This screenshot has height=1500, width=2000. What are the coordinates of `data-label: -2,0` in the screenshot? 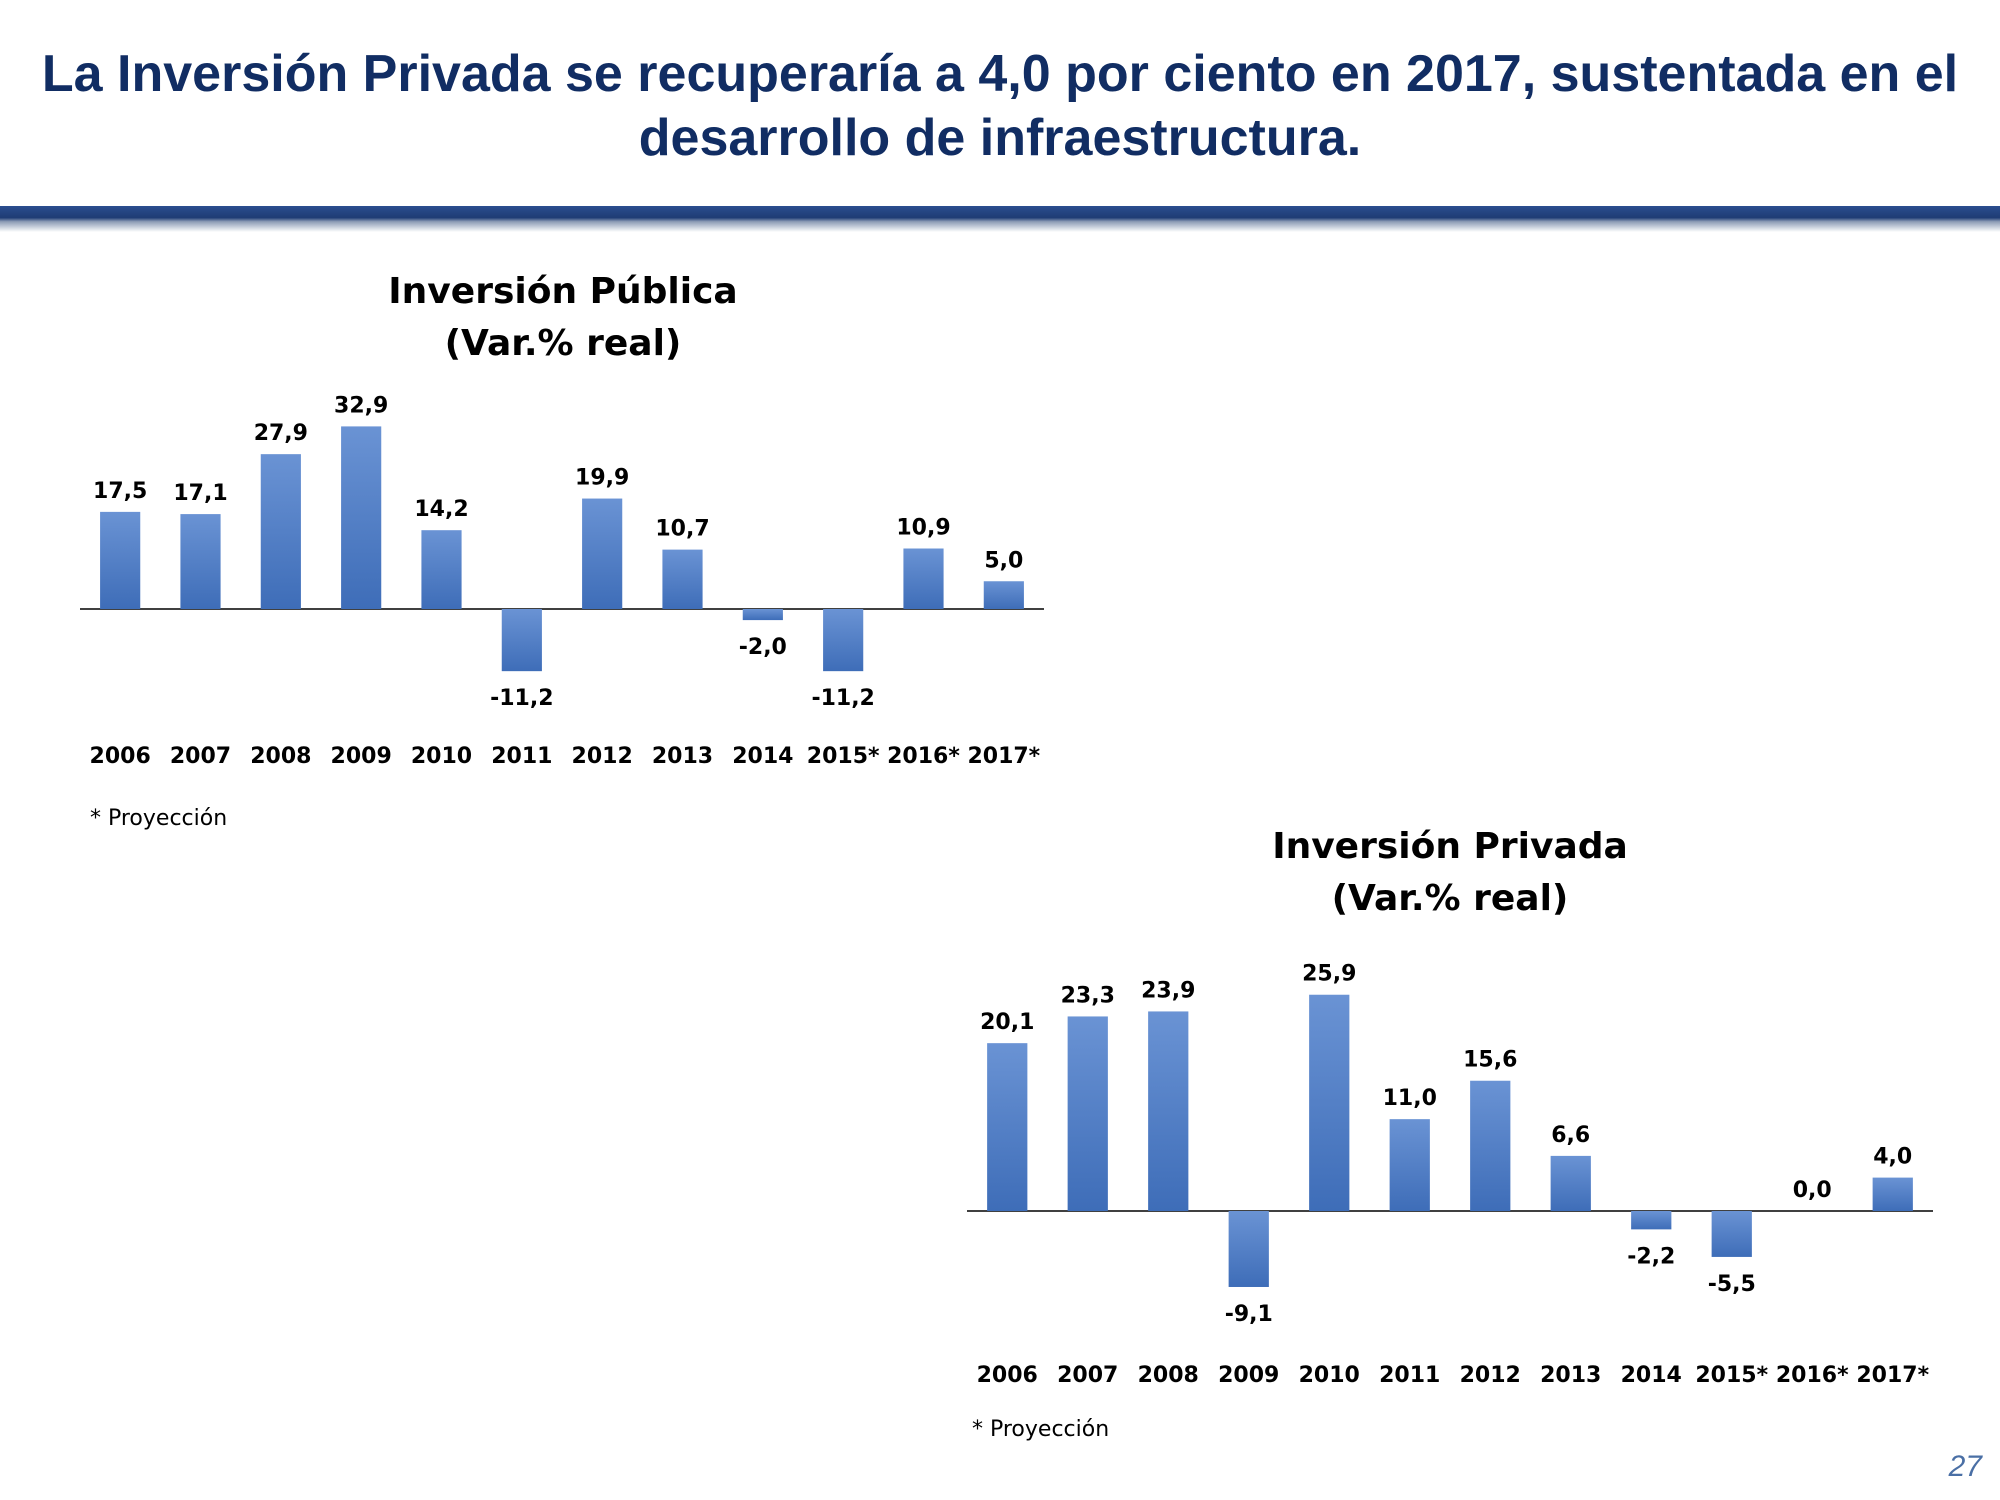 It's located at (763, 647).